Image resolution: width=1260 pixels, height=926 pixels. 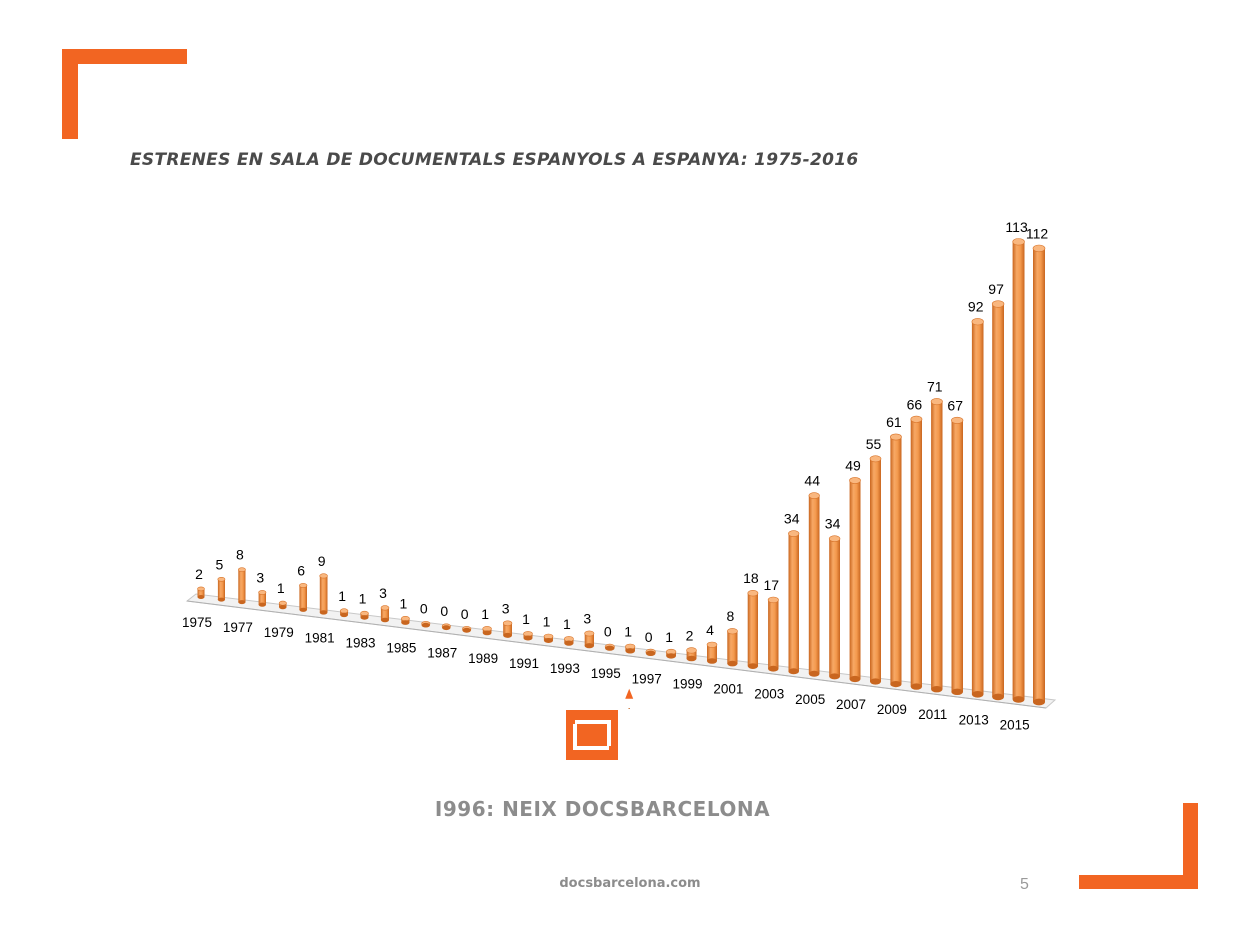 What do you see at coordinates (301, 571) in the screenshot?
I see `data-label-1980: 6` at bounding box center [301, 571].